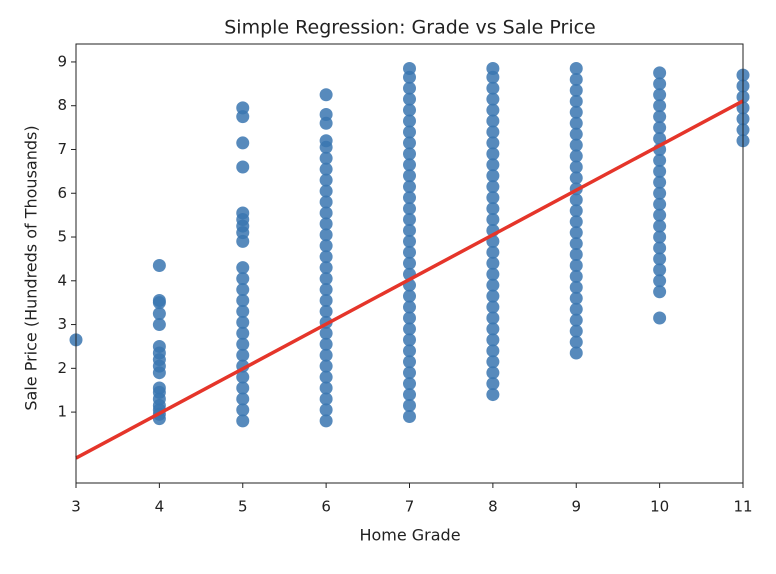 The image size is (776, 574). Describe the element at coordinates (62, 61) in the screenshot. I see `y-tick-label: 9` at that location.